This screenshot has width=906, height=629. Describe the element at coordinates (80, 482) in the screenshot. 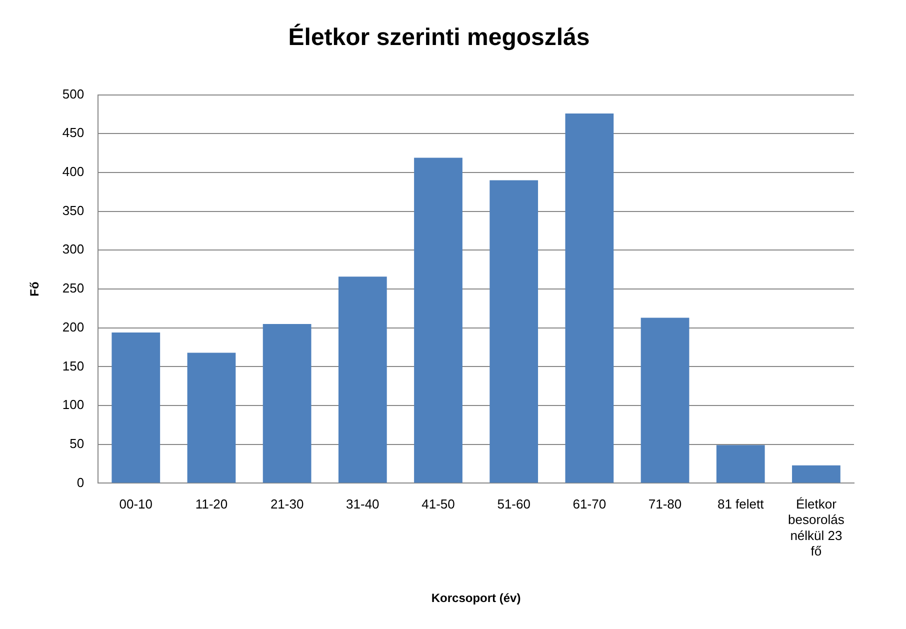

I see `y-tick-label: 0` at that location.